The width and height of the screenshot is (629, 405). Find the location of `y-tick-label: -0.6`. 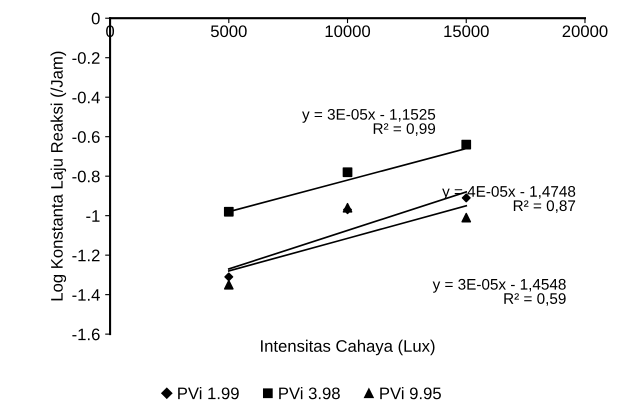

y-tick-label: -0.6 is located at coordinates (86, 137).